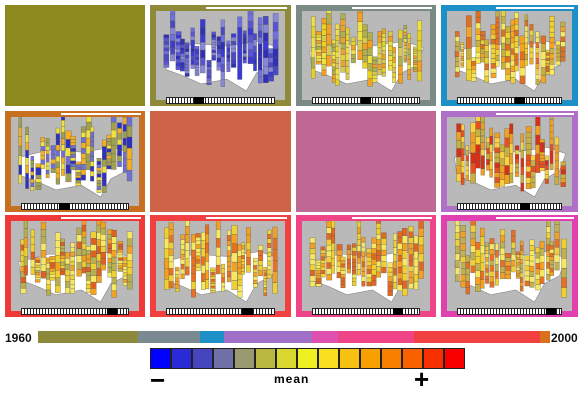 The width and height of the screenshot is (581, 396). I want to click on timeline-bar, so click(294, 337).